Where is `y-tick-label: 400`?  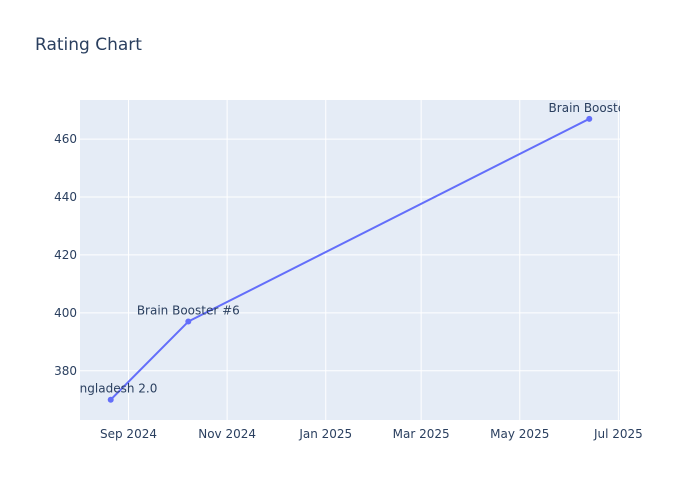 y-tick-label: 400 is located at coordinates (65, 313).